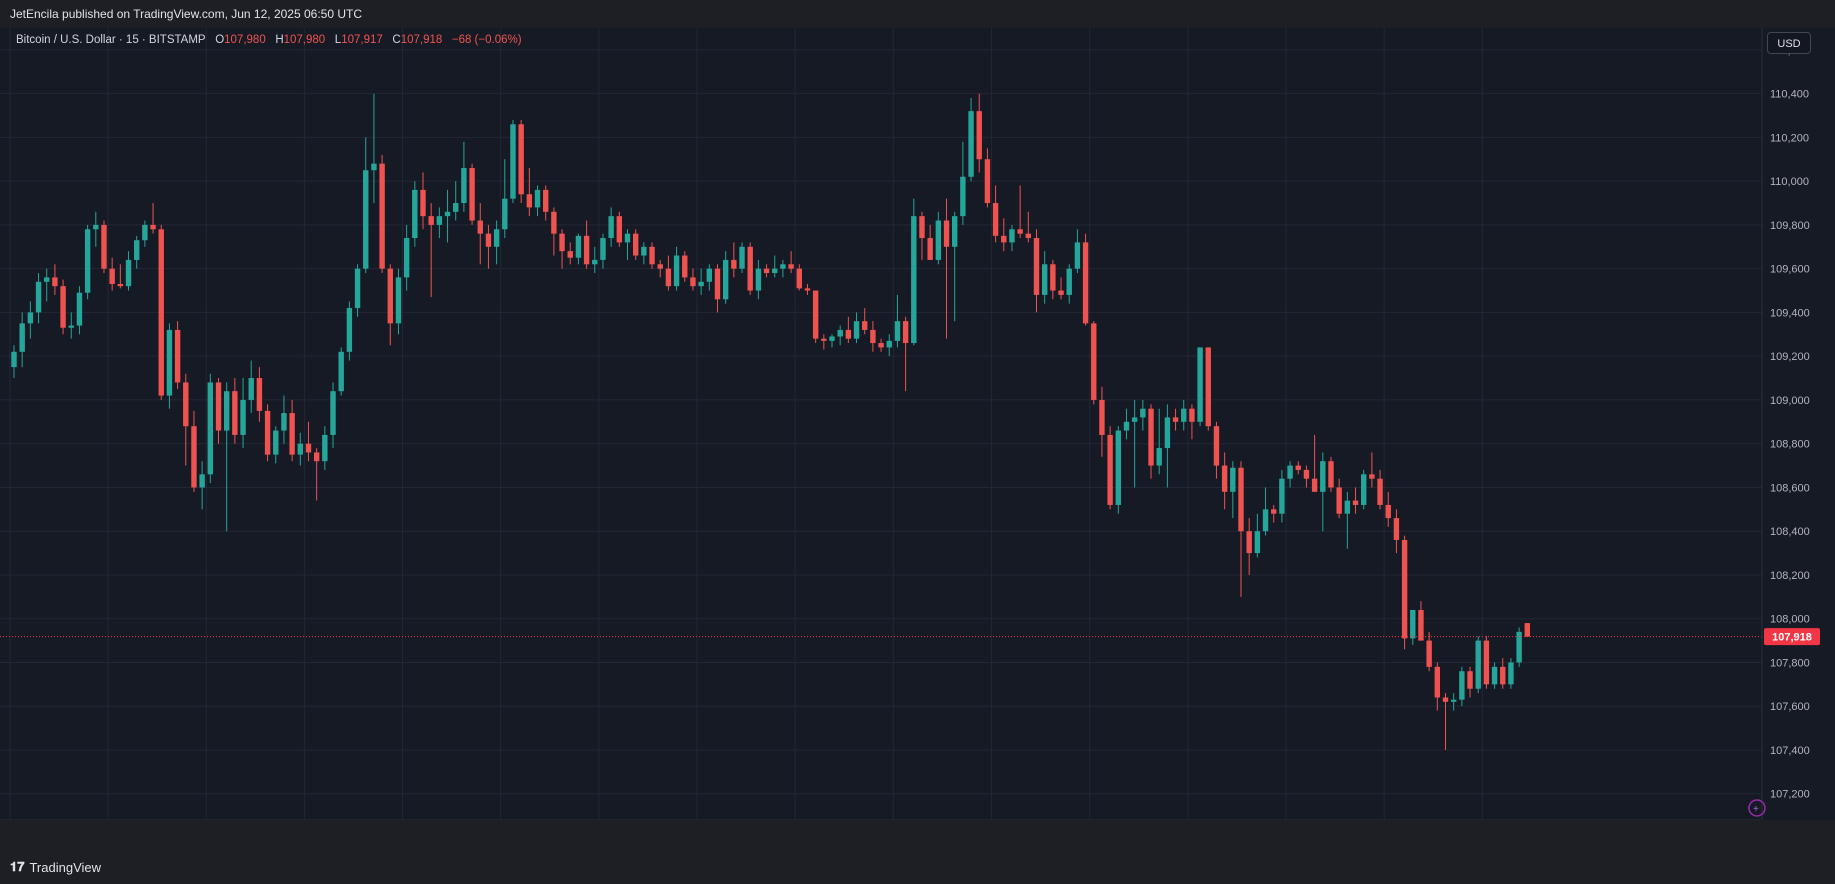  What do you see at coordinates (304, 40) in the screenshot?
I see `high-value: 107,980` at bounding box center [304, 40].